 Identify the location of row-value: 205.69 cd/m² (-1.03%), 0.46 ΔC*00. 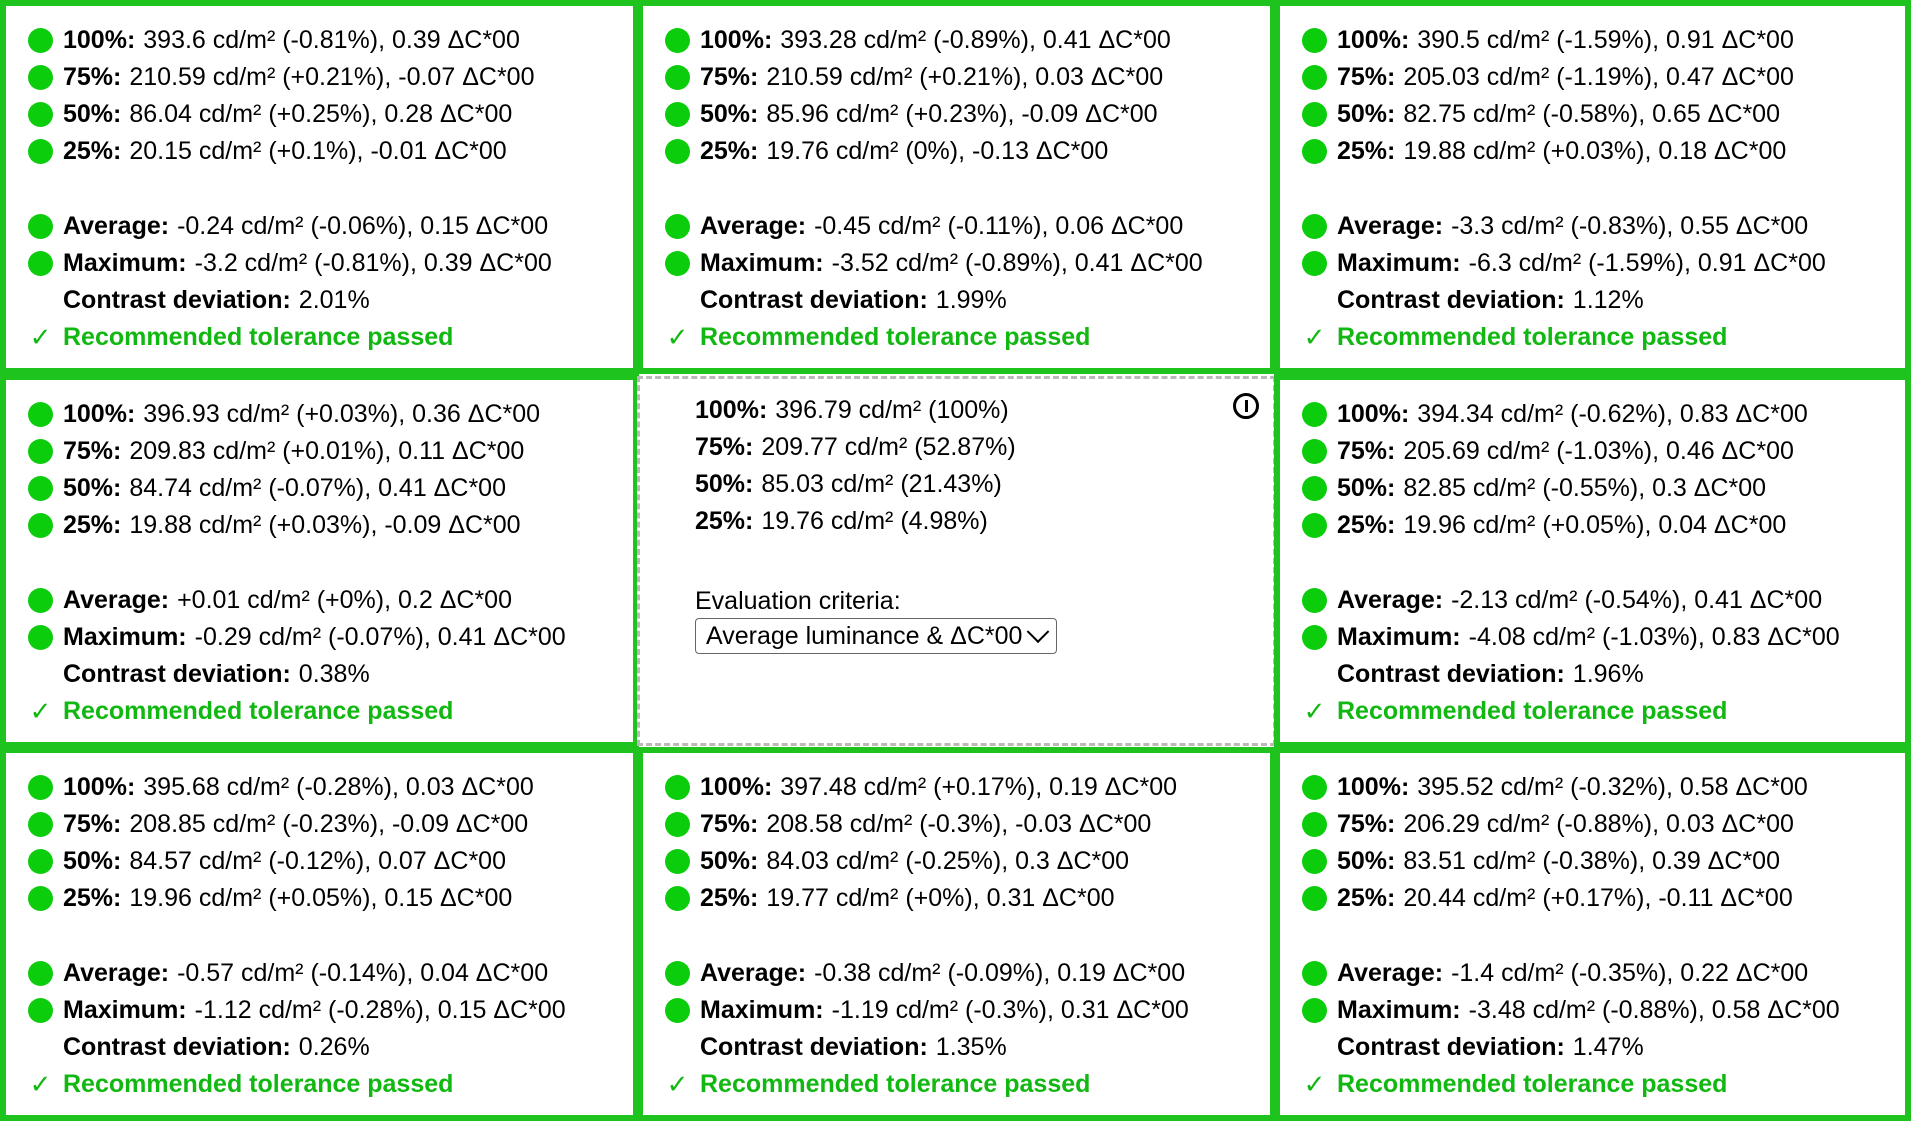
(1598, 450).